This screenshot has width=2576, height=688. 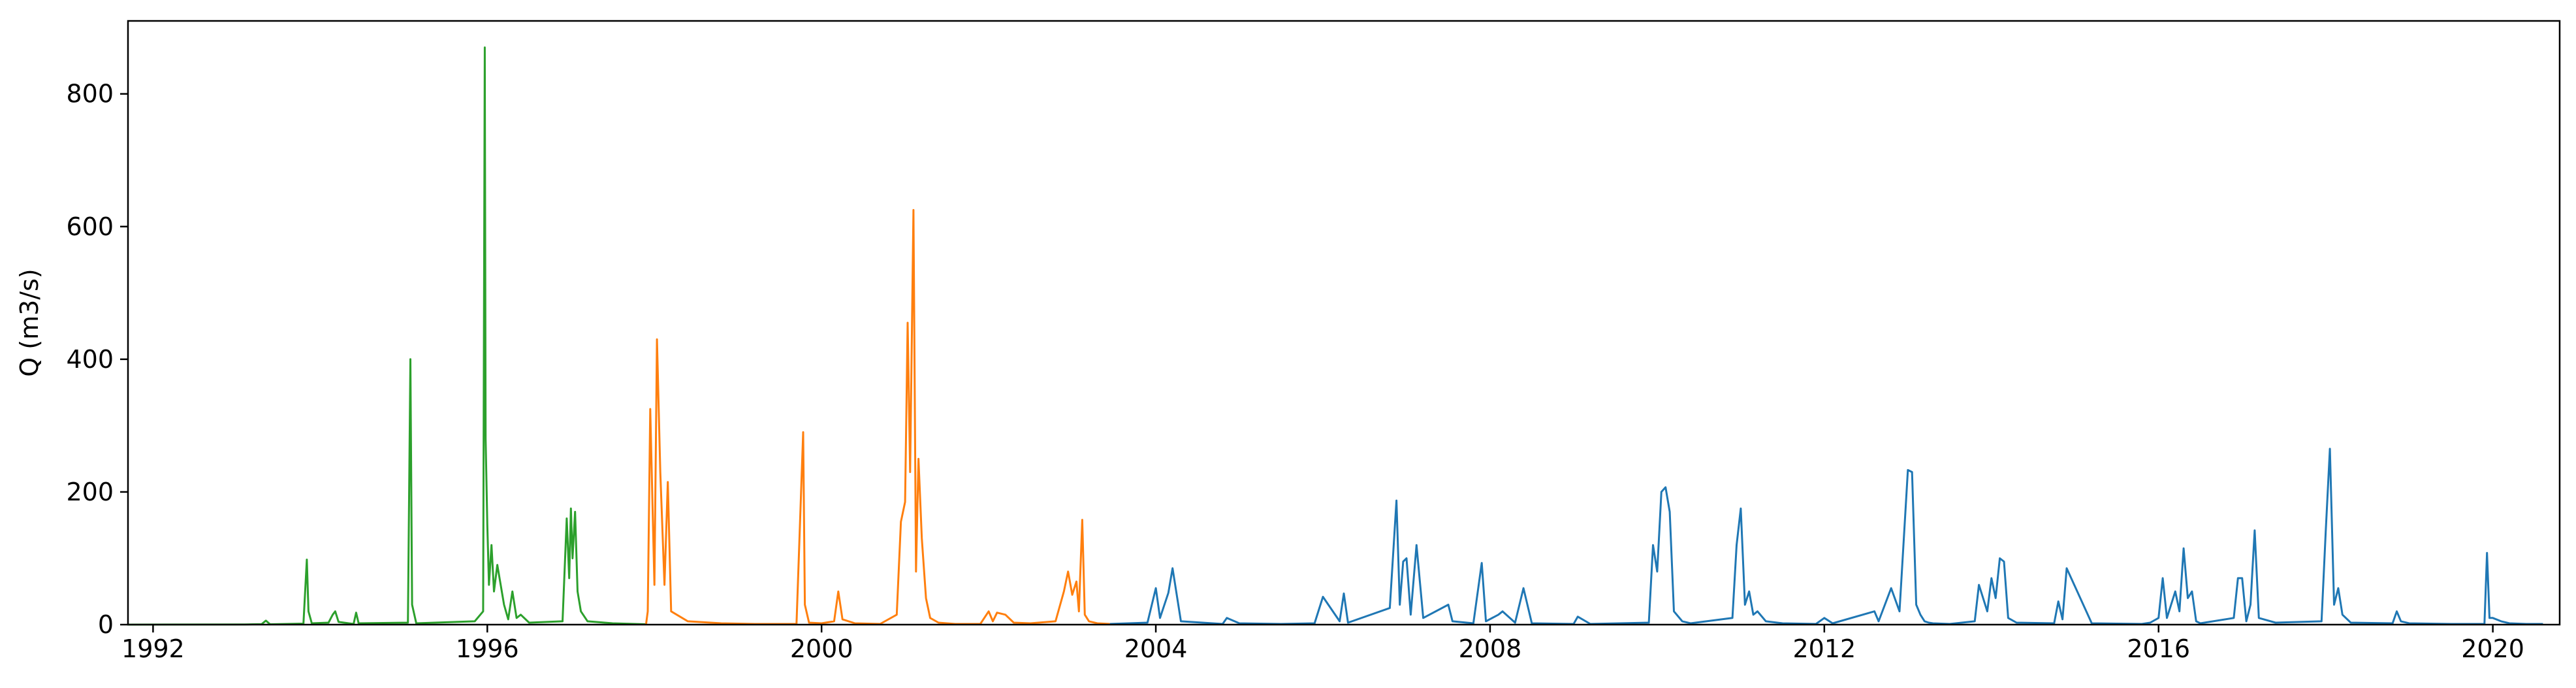 I want to click on x-axis: 1992 1996 2000 2004 2008 2012 2016 2020, so click(x=1323, y=644).